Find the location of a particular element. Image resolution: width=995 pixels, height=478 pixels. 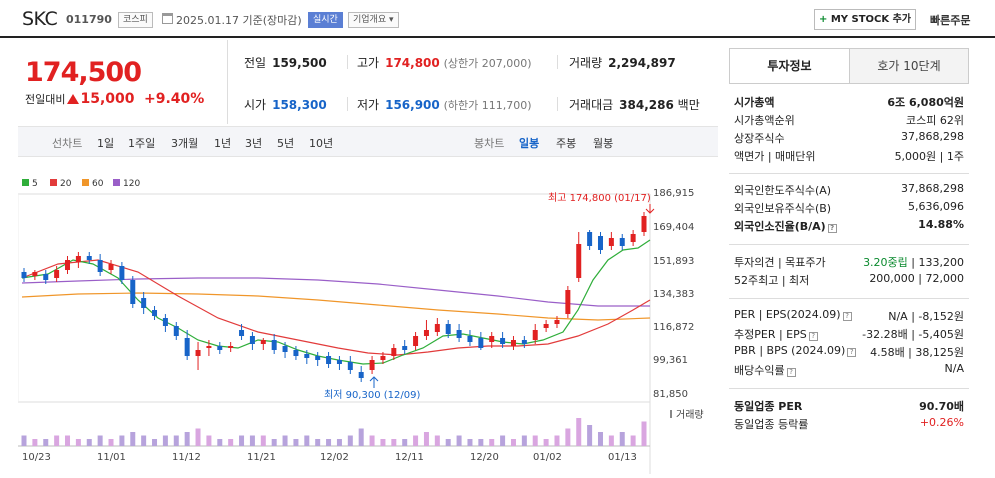

line-chart-label: 선차트 is located at coordinates (67, 143).